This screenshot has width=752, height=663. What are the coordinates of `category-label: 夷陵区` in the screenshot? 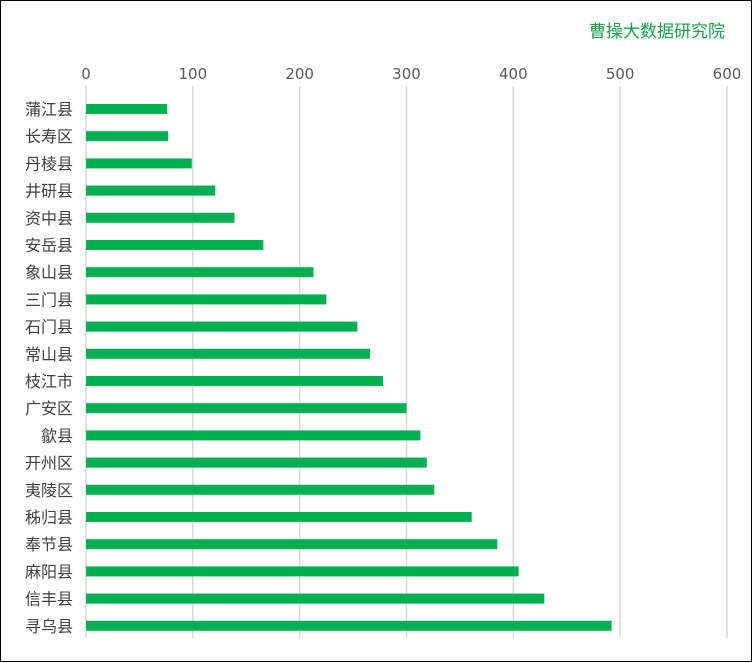 It's located at (49, 490).